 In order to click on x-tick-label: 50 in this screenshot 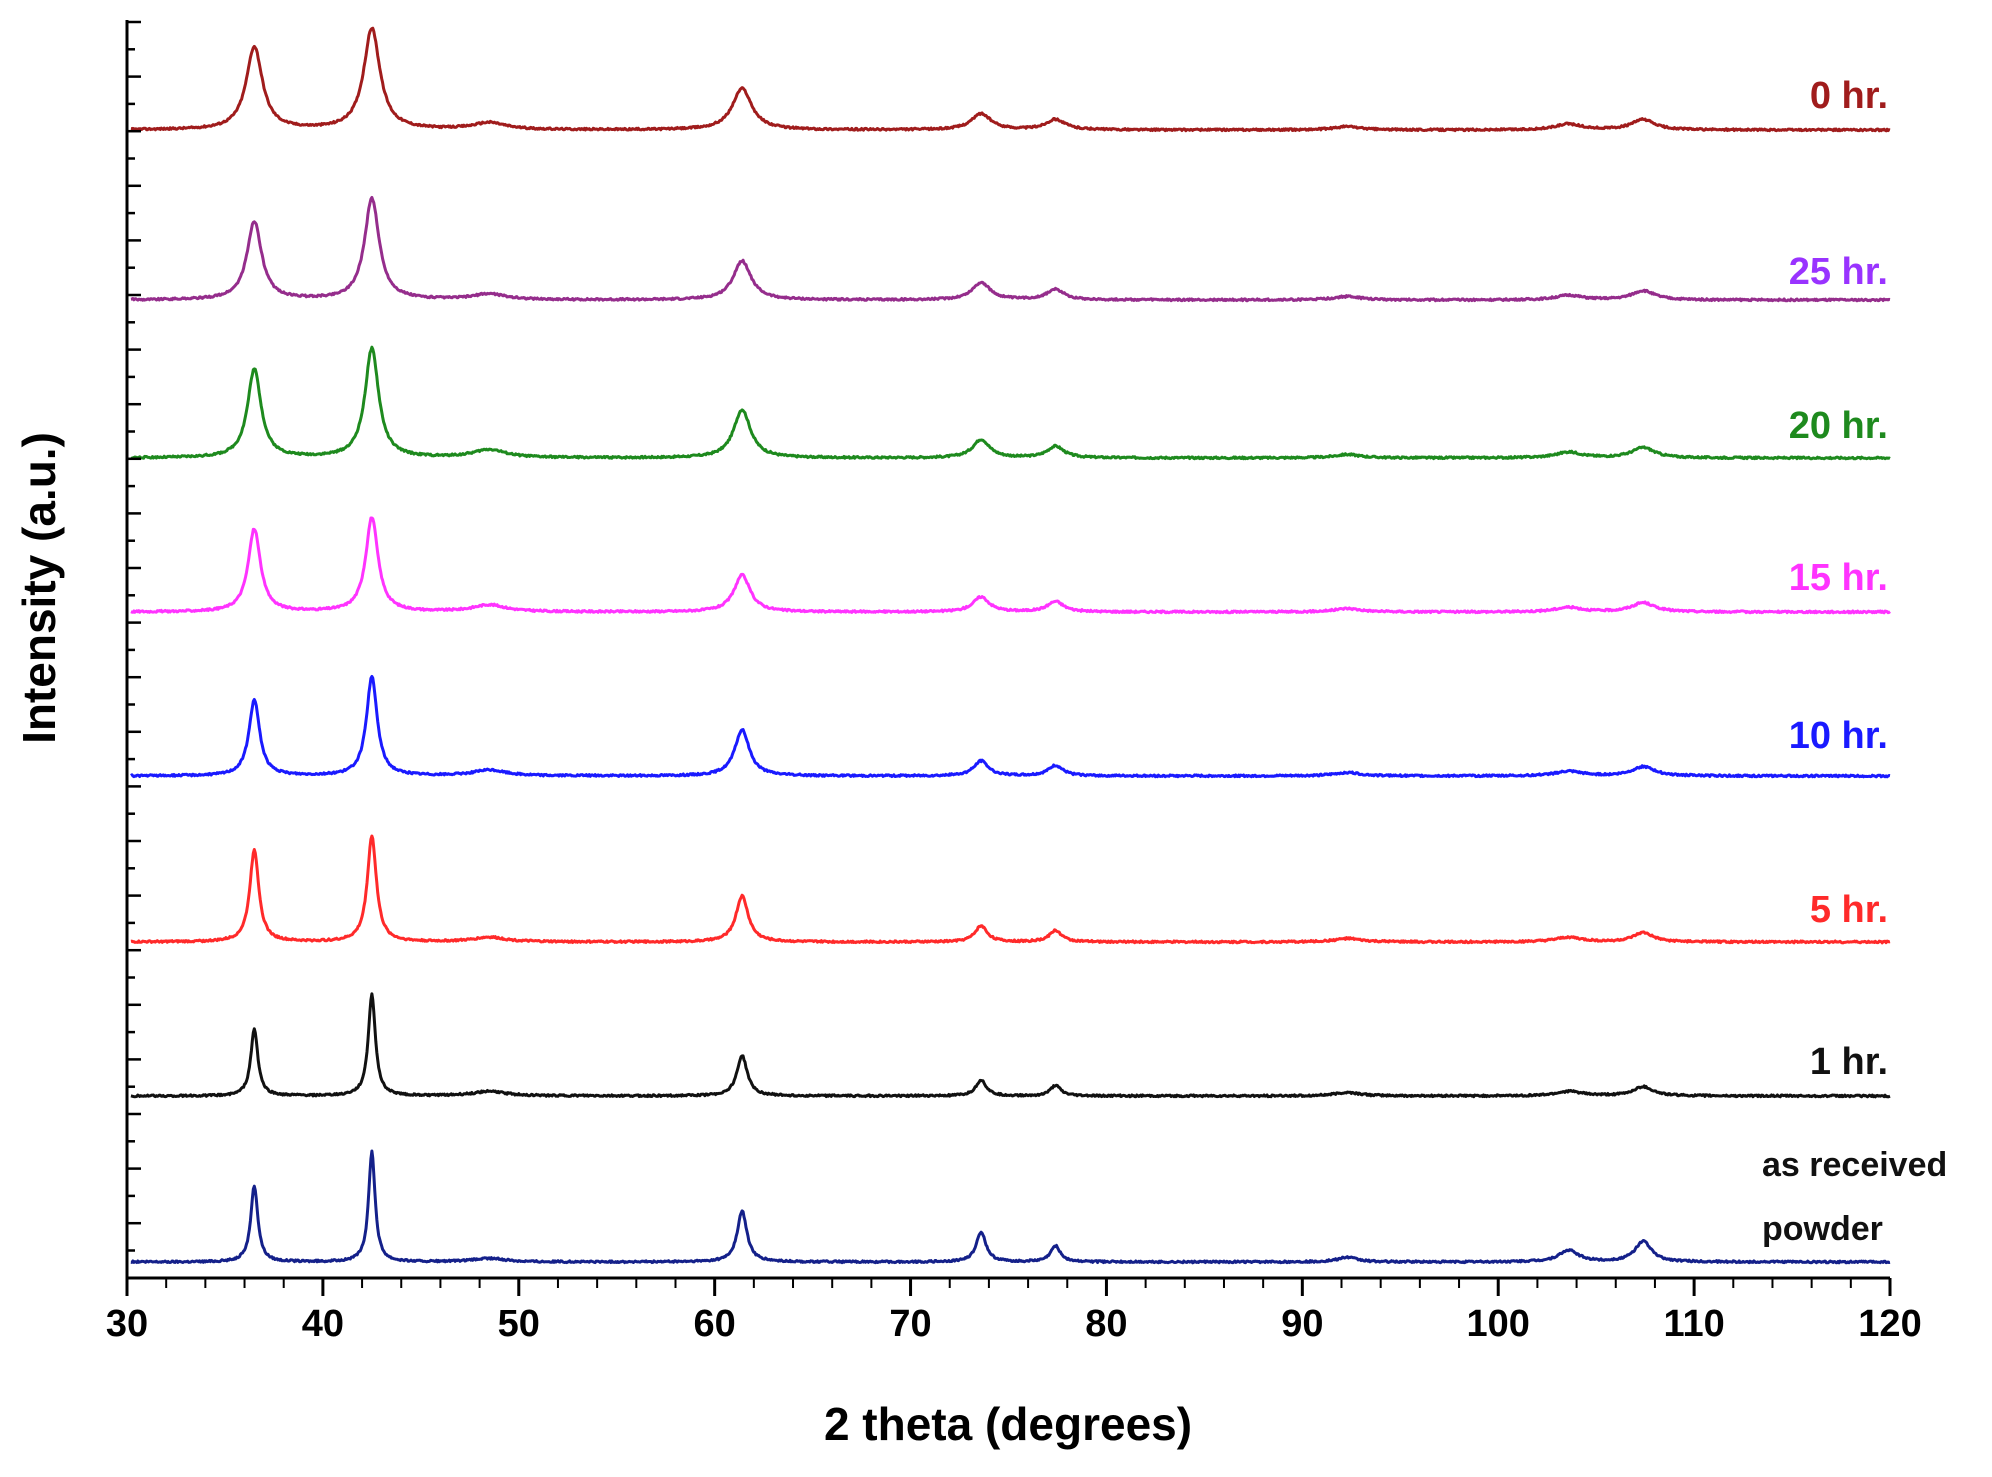, I will do `click(519, 1324)`.